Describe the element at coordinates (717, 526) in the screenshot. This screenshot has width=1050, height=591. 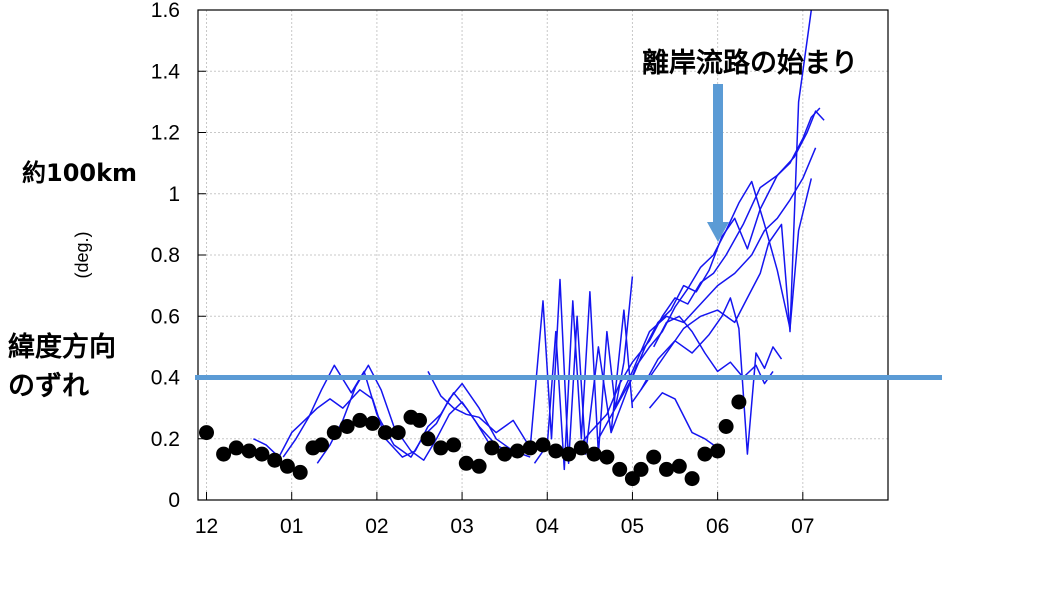
I see `x-tick-label: 06` at that location.